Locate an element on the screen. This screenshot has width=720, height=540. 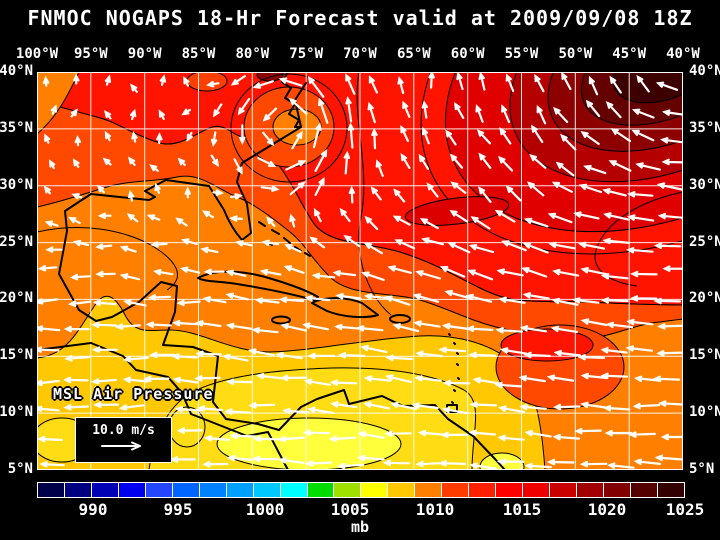
pressure-colorbar is located at coordinates (361, 490).